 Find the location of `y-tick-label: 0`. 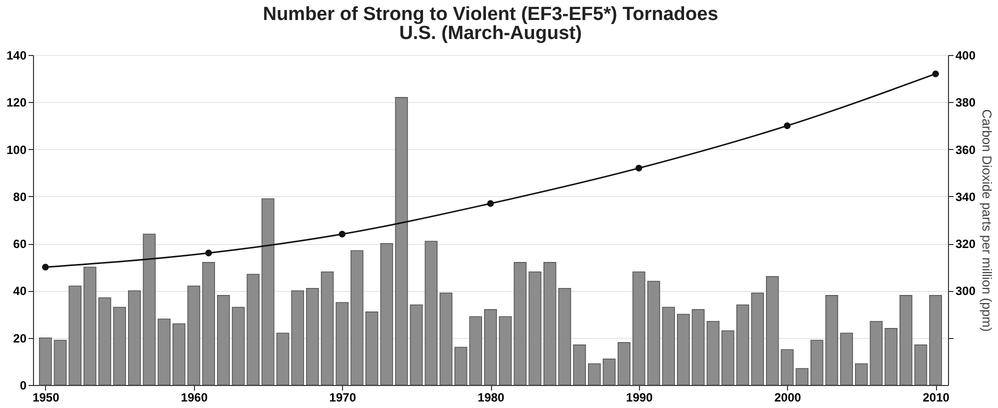

y-tick-label: 0 is located at coordinates (23, 385).